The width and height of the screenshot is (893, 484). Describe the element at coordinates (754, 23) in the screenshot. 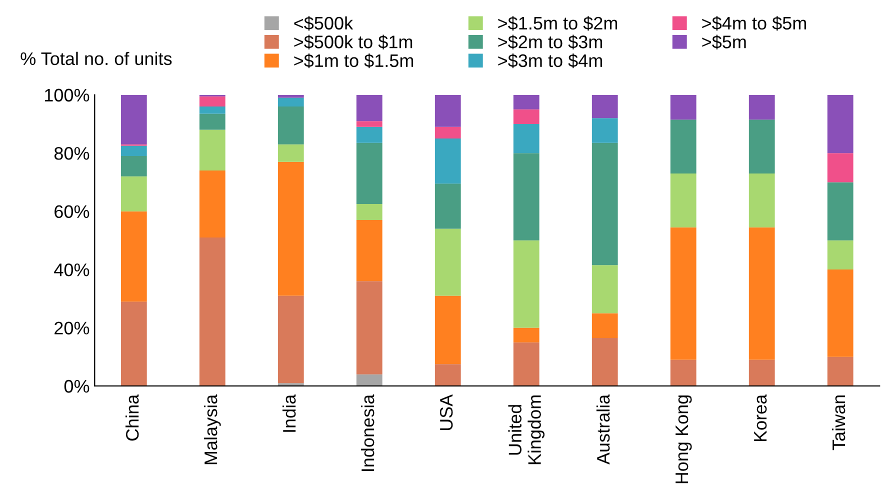

I see `legend-label: >$4m to $5m` at that location.